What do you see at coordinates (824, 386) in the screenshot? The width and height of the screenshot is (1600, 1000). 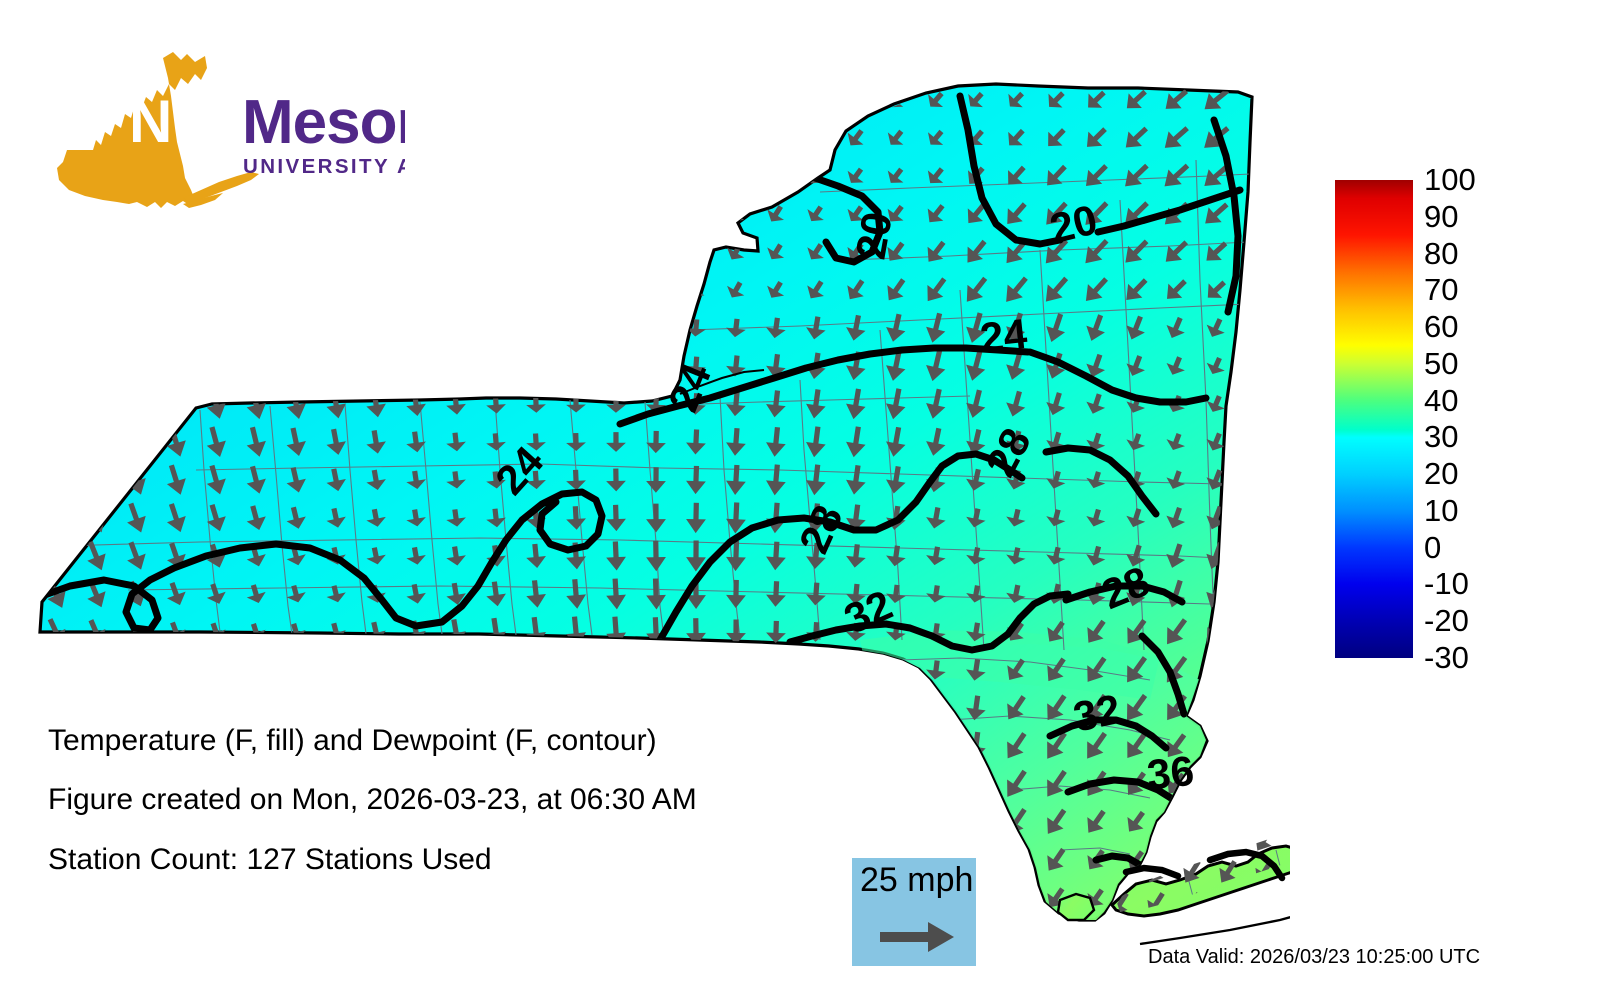 I see `contour-24-north` at bounding box center [824, 386].